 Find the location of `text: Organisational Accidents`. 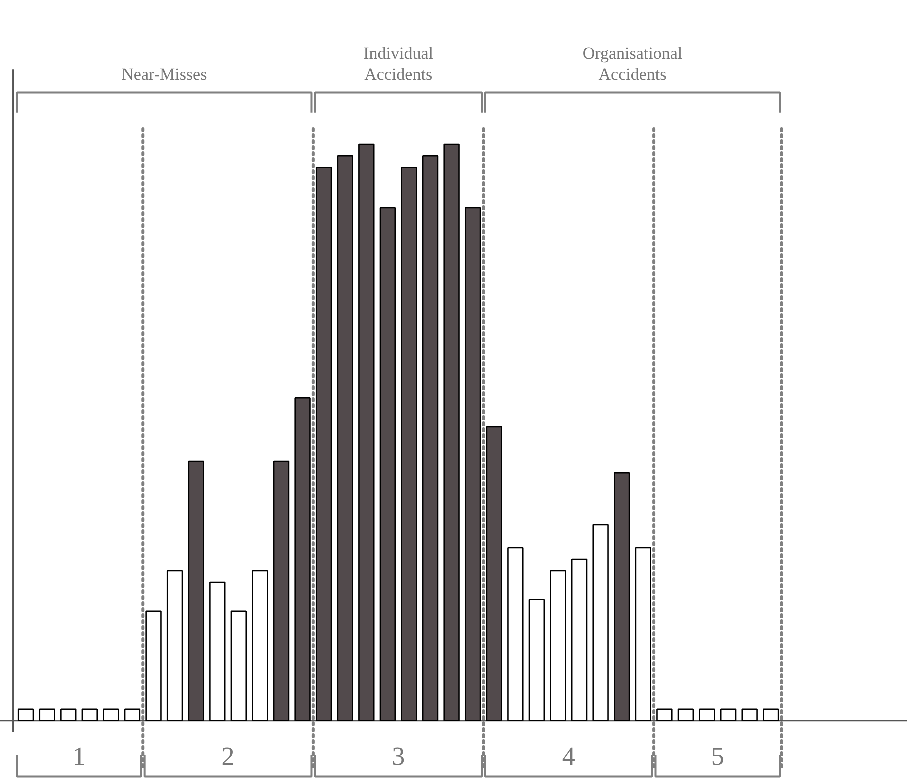

text: Organisational Accidents is located at coordinates (632, 64).